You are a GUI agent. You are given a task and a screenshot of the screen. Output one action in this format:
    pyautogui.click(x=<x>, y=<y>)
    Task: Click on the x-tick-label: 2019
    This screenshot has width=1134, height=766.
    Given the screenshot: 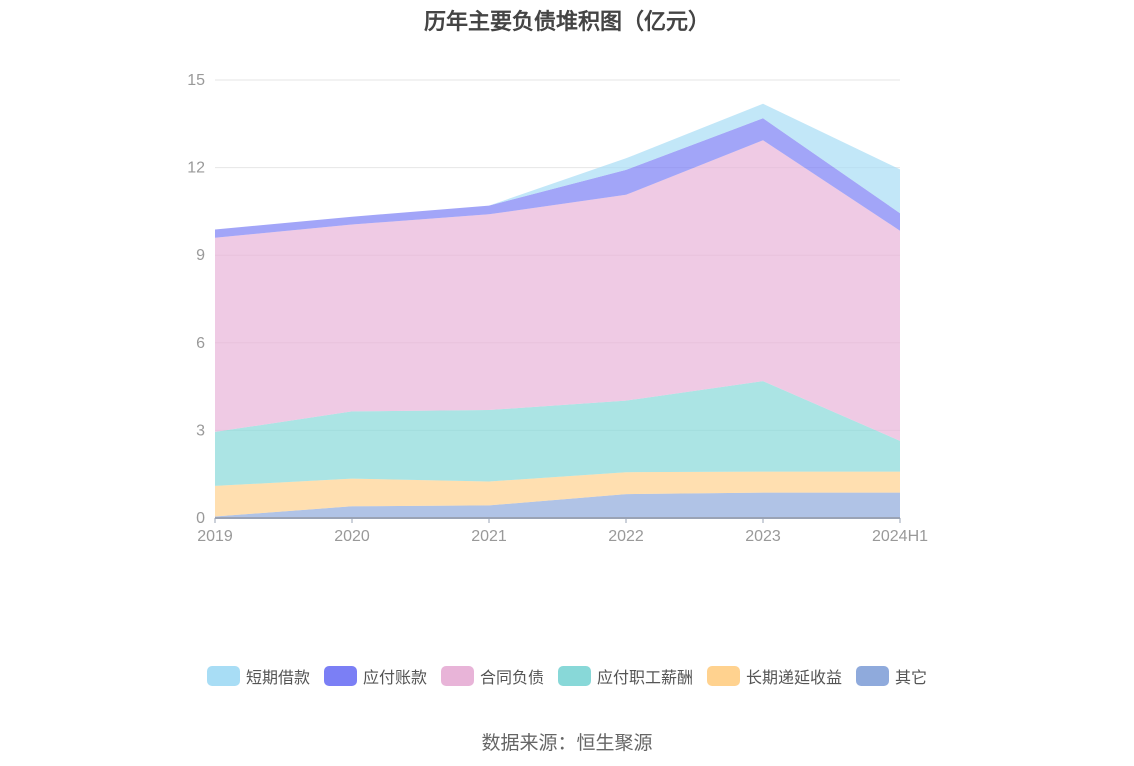 What is the action you would take?
    pyautogui.click(x=215, y=536)
    